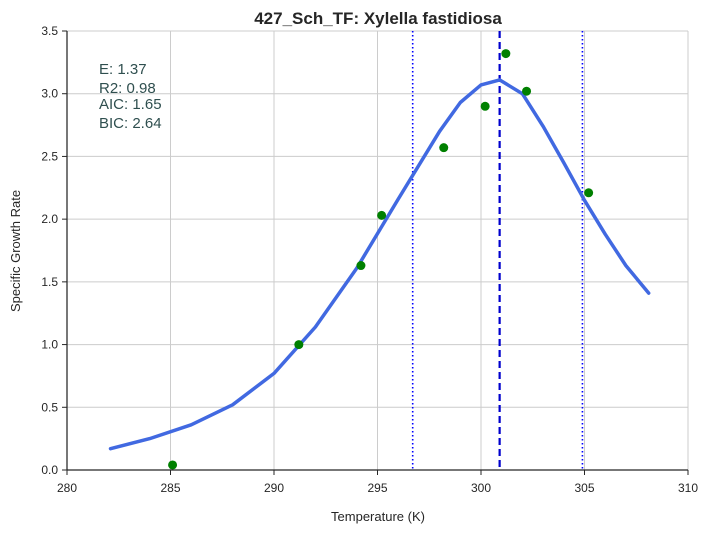  I want to click on x-axis-title: Temperature (K), so click(378, 516).